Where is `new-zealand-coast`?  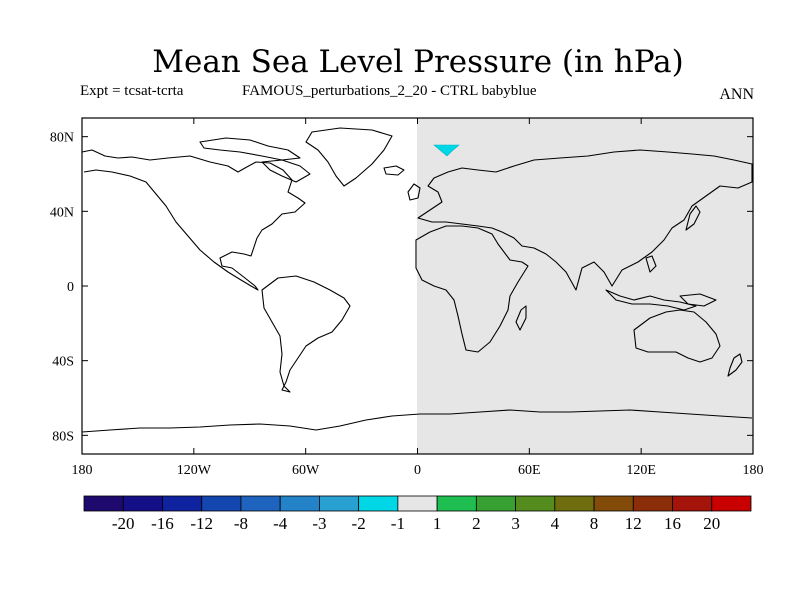
new-zealand-coast is located at coordinates (735, 365).